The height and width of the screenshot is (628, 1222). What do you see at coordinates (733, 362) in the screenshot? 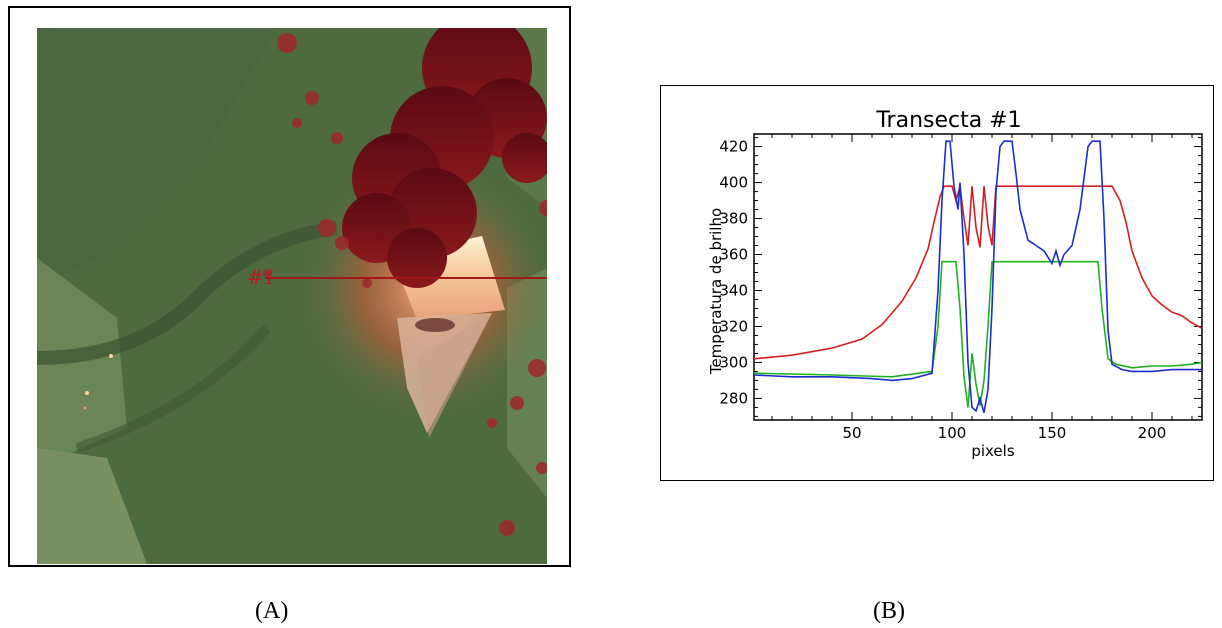
I see `y-tick-label: 300` at bounding box center [733, 362].